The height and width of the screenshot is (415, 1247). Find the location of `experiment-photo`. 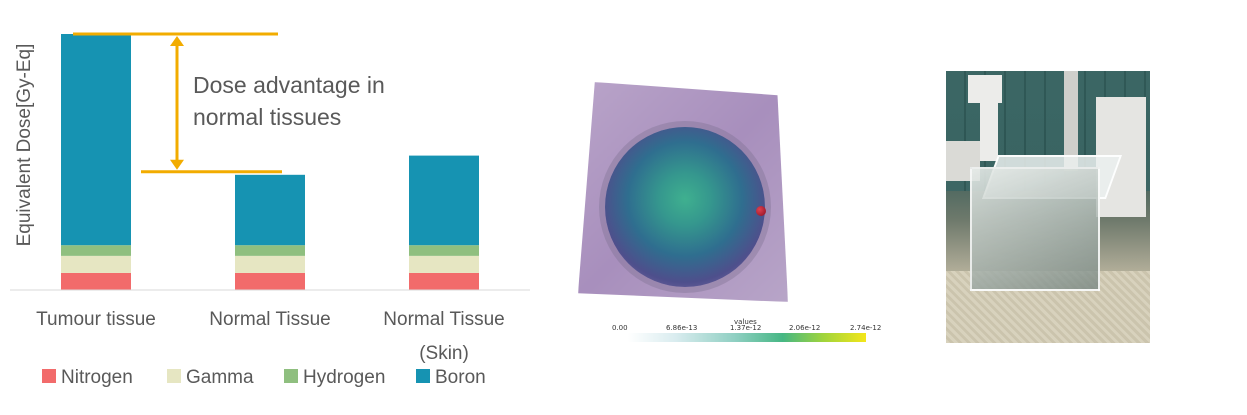

experiment-photo is located at coordinates (1048, 207).